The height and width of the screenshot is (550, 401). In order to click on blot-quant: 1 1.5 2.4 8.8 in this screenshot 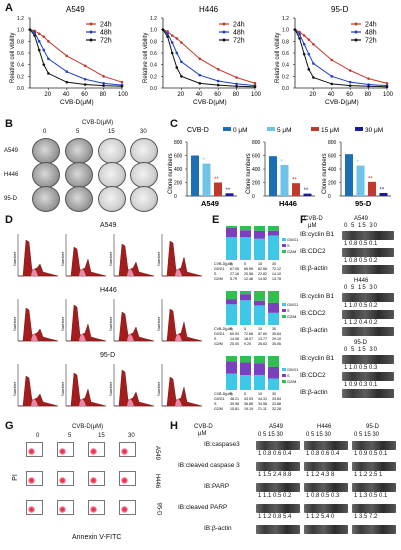, I will do `click(275, 475)`.